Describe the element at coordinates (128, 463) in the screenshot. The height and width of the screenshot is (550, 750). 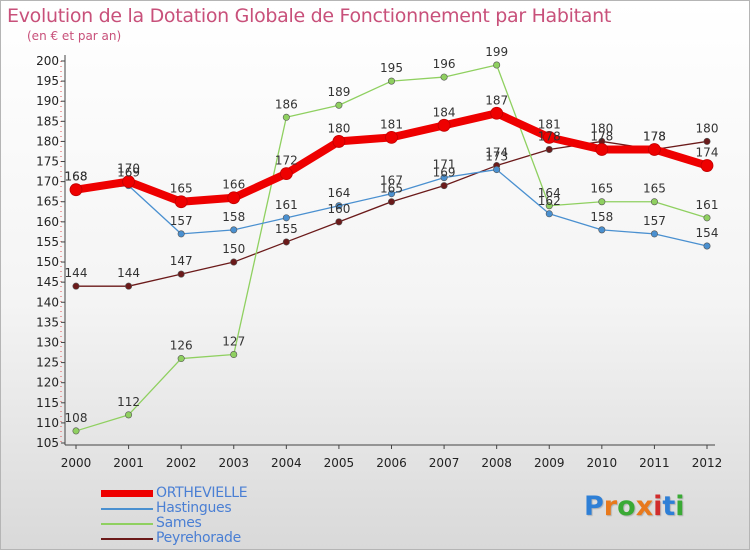
I see `x-tick-label: 2001` at that location.